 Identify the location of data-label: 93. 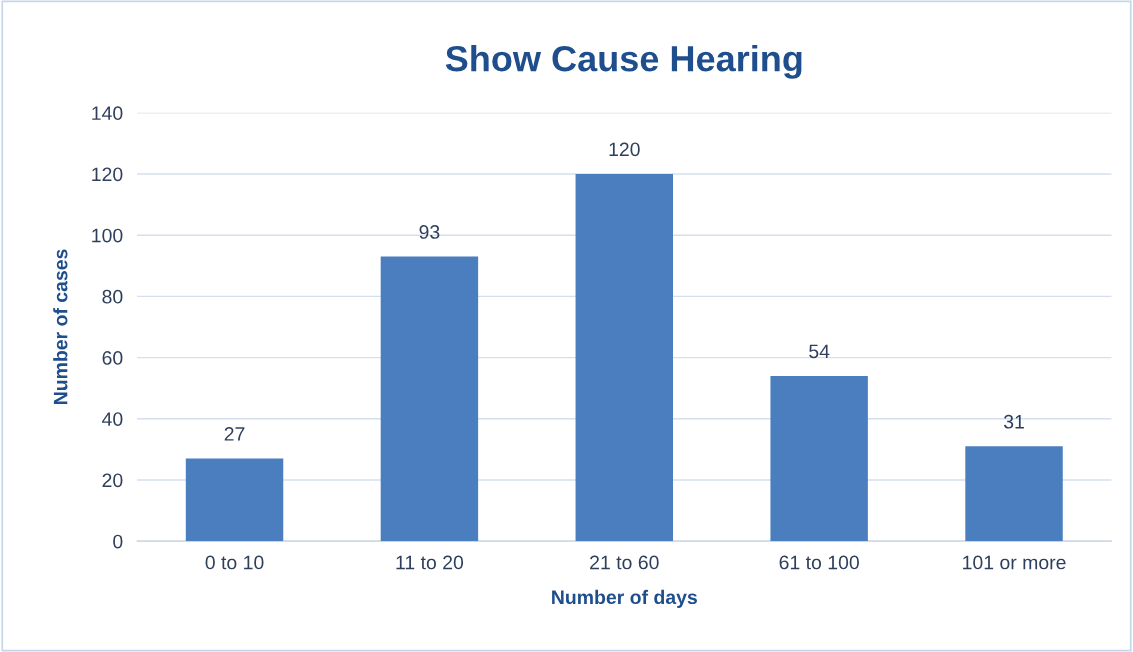
(429, 232).